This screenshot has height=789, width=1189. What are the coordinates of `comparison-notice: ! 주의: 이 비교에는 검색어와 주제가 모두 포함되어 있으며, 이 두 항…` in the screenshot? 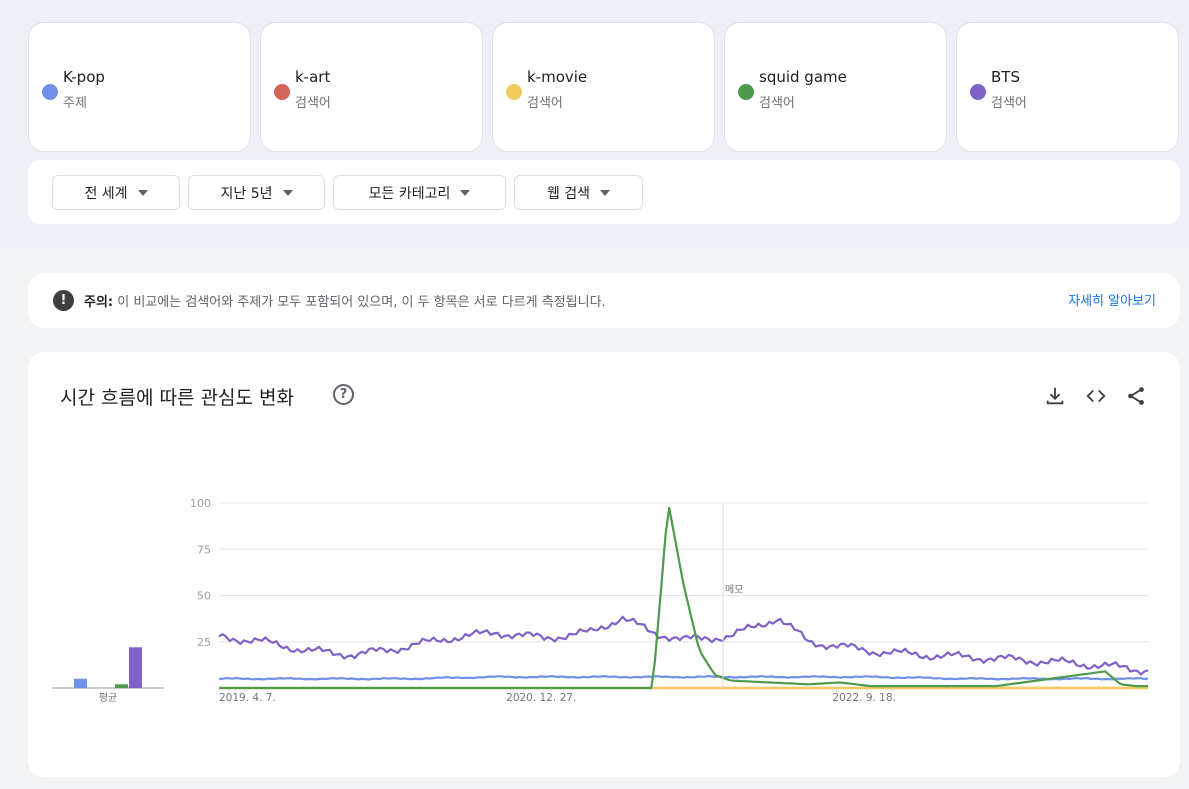 It's located at (604, 300).